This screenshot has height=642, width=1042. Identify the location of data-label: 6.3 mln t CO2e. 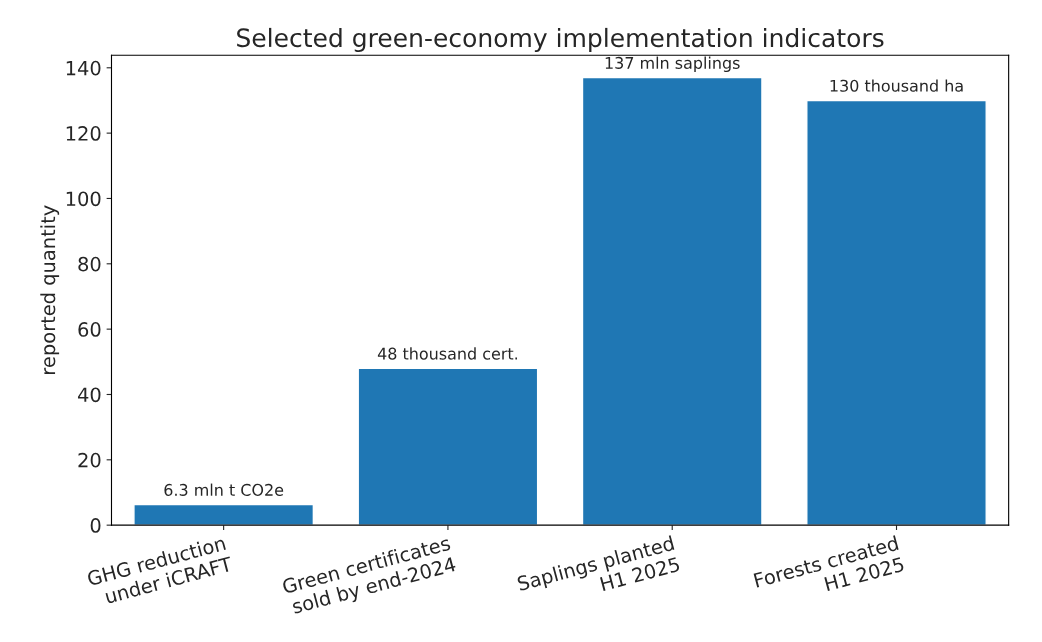
(224, 489).